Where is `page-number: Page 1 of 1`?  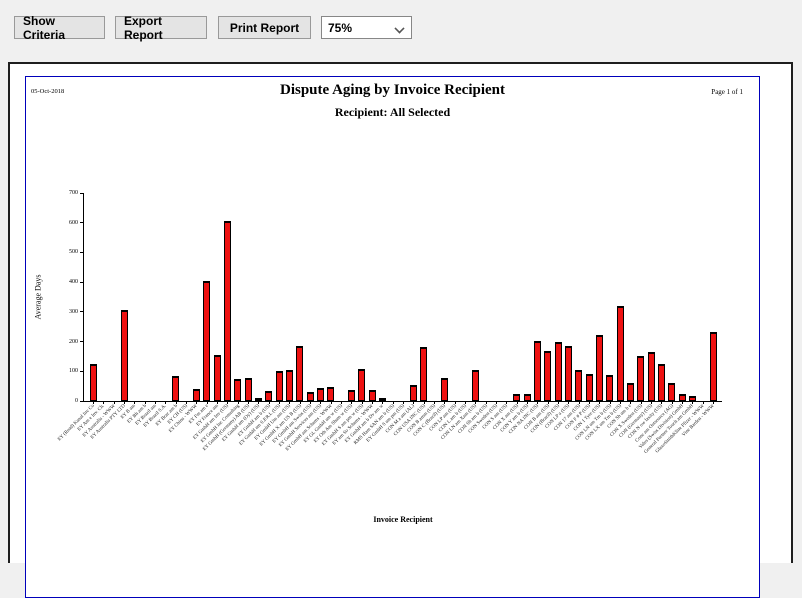 page-number: Page 1 of 1 is located at coordinates (727, 92).